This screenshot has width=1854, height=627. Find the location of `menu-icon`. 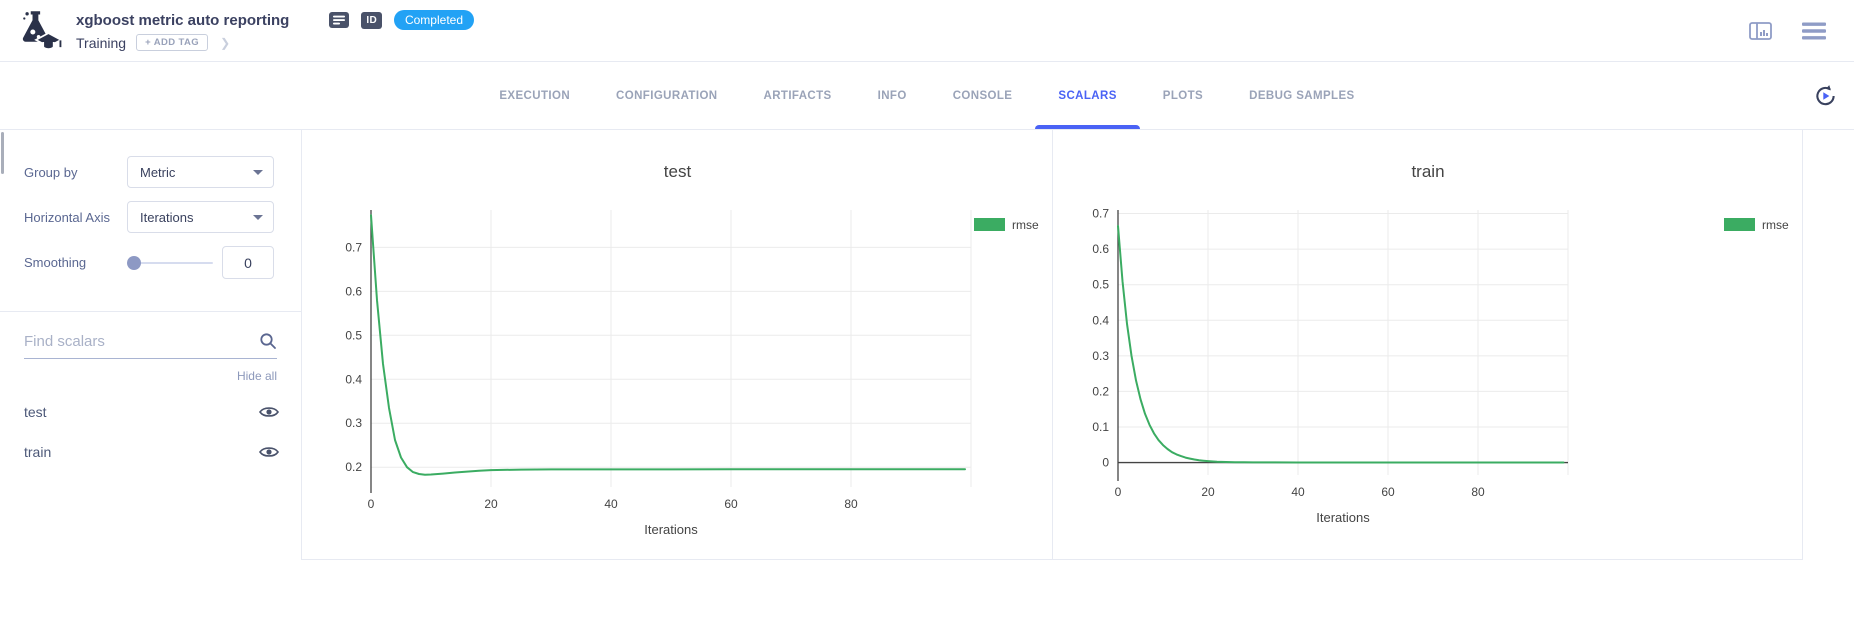

menu-icon is located at coordinates (1814, 30).